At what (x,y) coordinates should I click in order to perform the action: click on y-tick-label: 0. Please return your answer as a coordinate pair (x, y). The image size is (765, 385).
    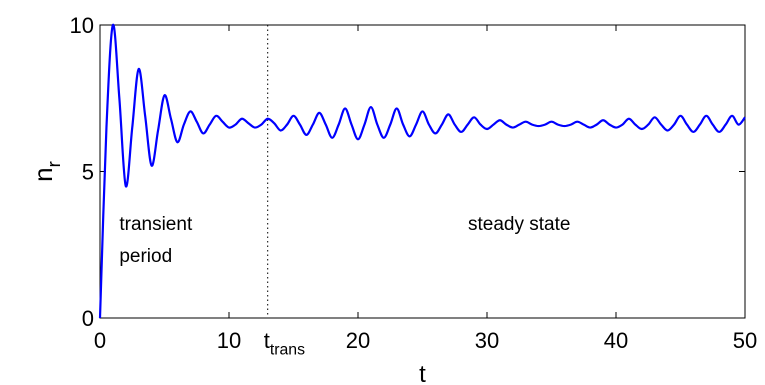
    Looking at the image, I should click on (88, 318).